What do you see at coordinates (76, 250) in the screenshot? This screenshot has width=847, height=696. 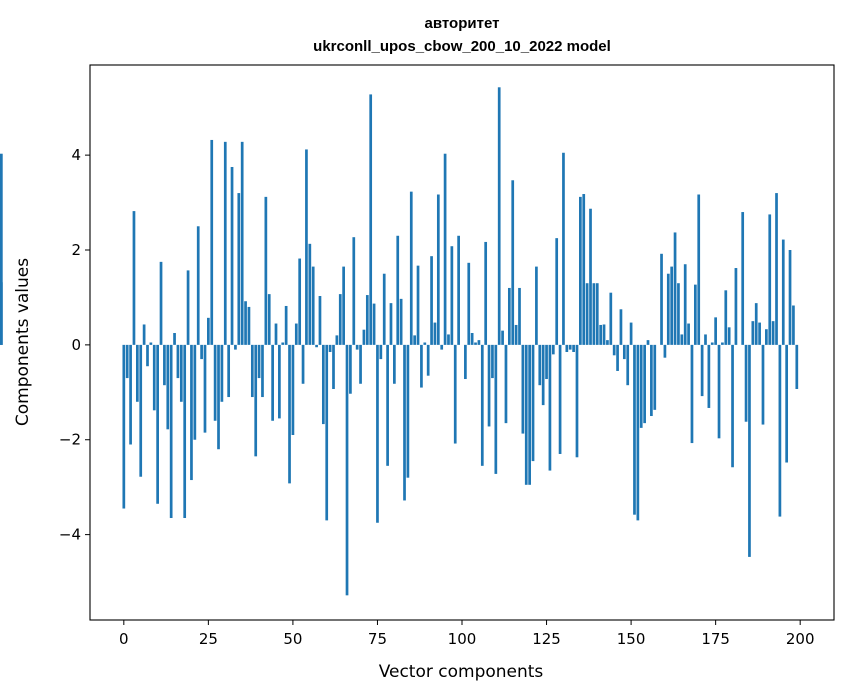 I see `y-tick-label: 2` at bounding box center [76, 250].